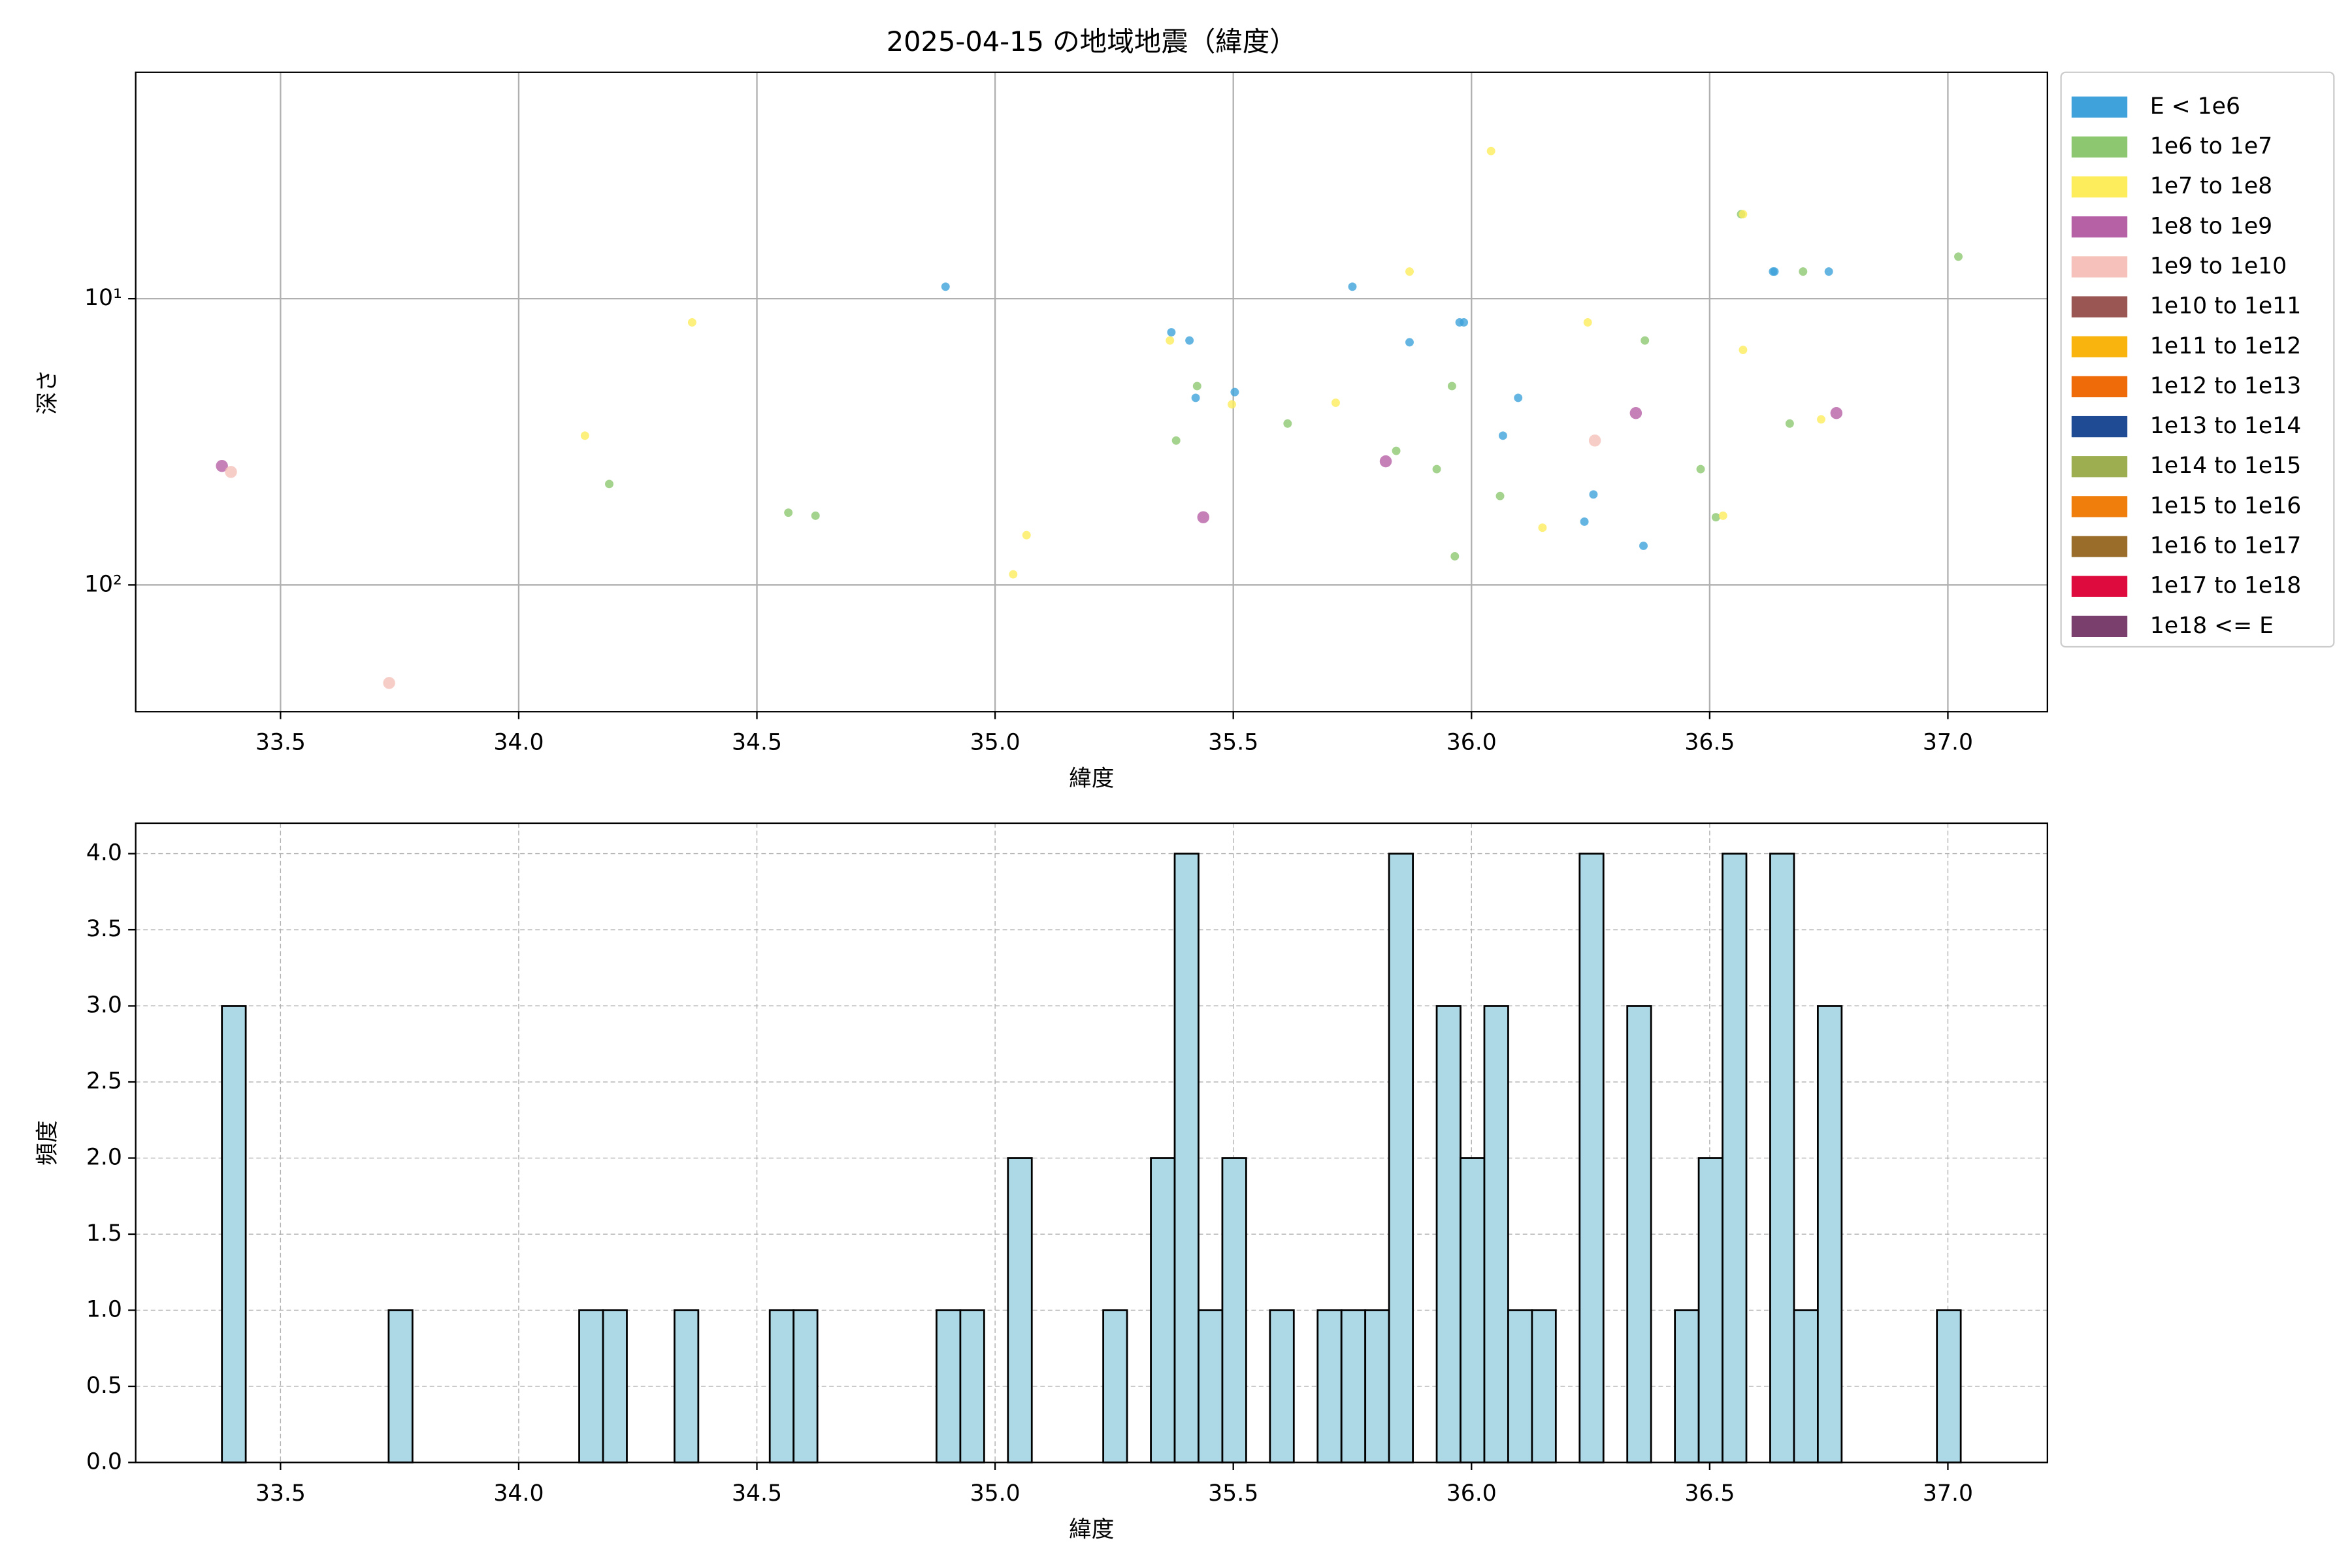 Image resolution: width=2352 pixels, height=1568 pixels. What do you see at coordinates (2225, 546) in the screenshot?
I see `legend-label: 1e16 to 1e17` at bounding box center [2225, 546].